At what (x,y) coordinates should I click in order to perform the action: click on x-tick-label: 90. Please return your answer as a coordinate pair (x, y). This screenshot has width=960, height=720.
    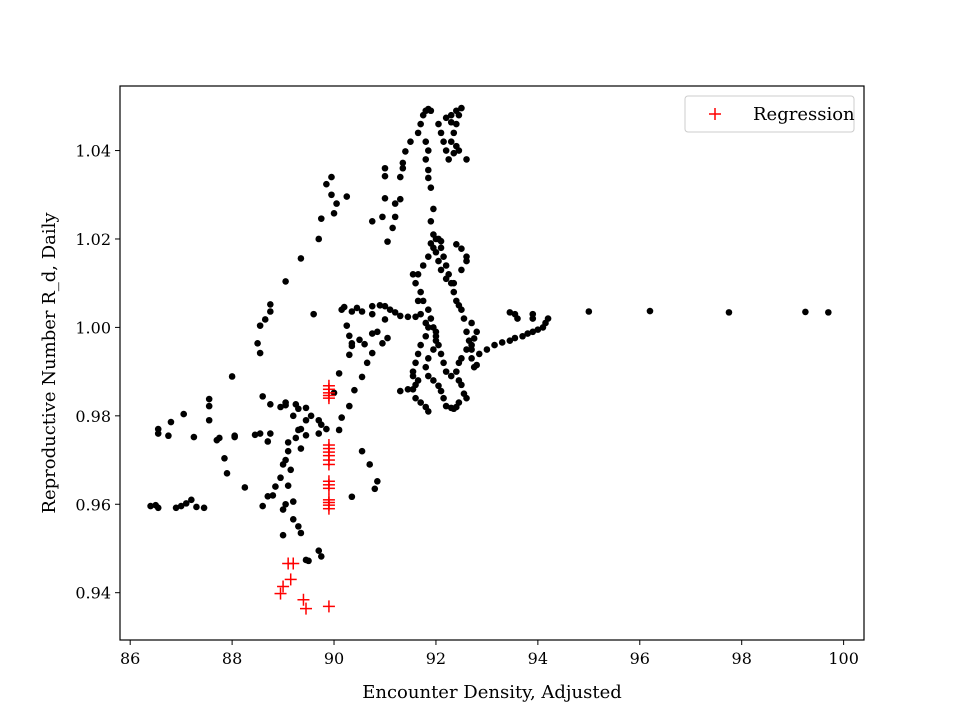
    Looking at the image, I should click on (334, 658).